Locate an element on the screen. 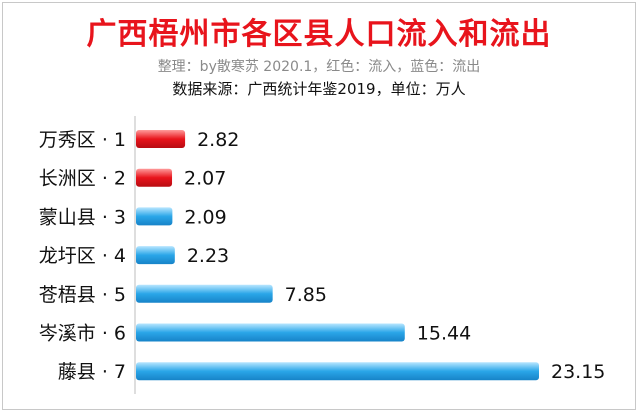 The width and height of the screenshot is (640, 414). category-label: 蒙山县 · 3 is located at coordinates (82, 217).